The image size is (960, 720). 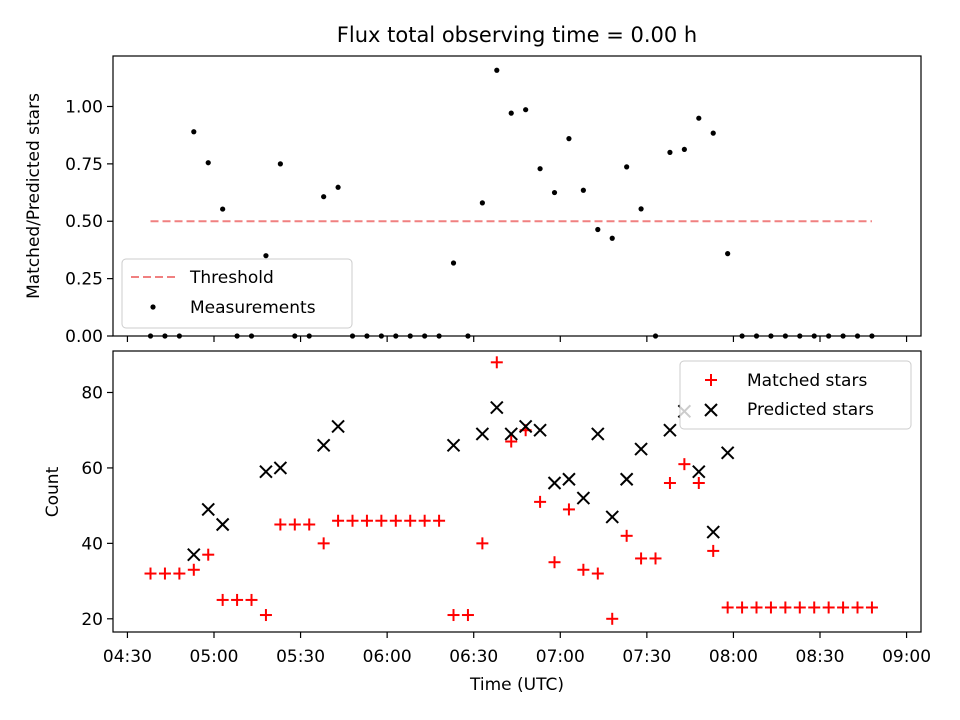 What do you see at coordinates (516, 685) in the screenshot?
I see `x-axis-label: Time (UTC)` at bounding box center [516, 685].